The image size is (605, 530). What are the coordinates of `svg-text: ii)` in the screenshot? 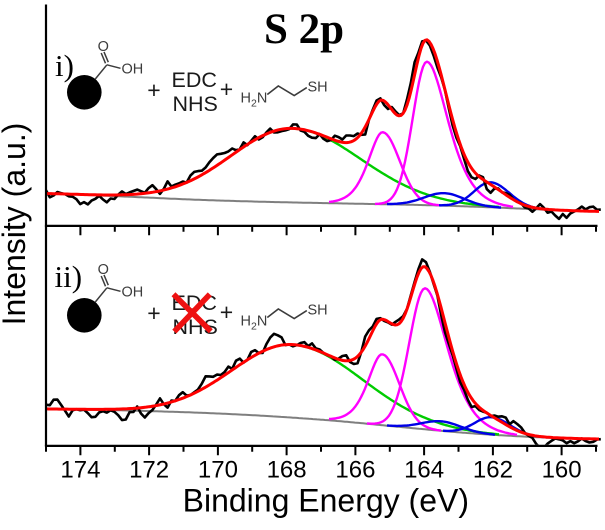 It's located at (69, 276).